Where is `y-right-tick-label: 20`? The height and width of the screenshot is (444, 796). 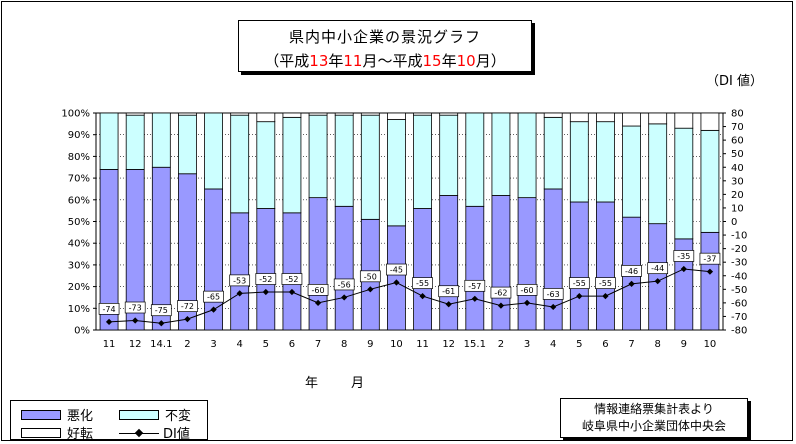 y-right-tick-label: 20 is located at coordinates (737, 195).